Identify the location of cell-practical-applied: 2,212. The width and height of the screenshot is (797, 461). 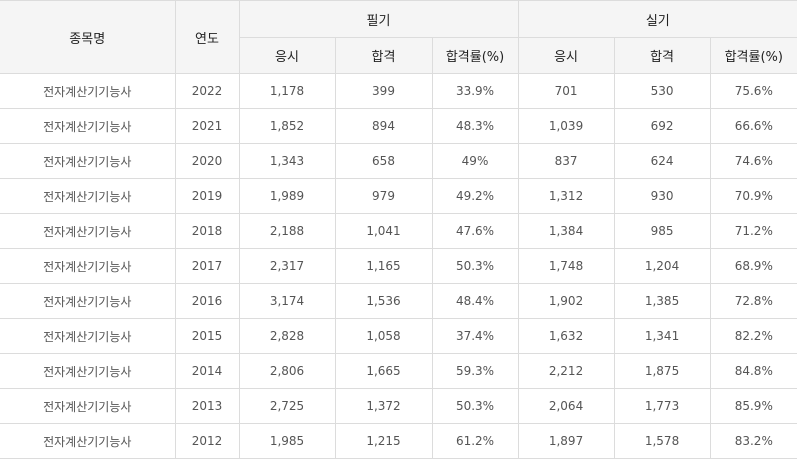
(566, 371).